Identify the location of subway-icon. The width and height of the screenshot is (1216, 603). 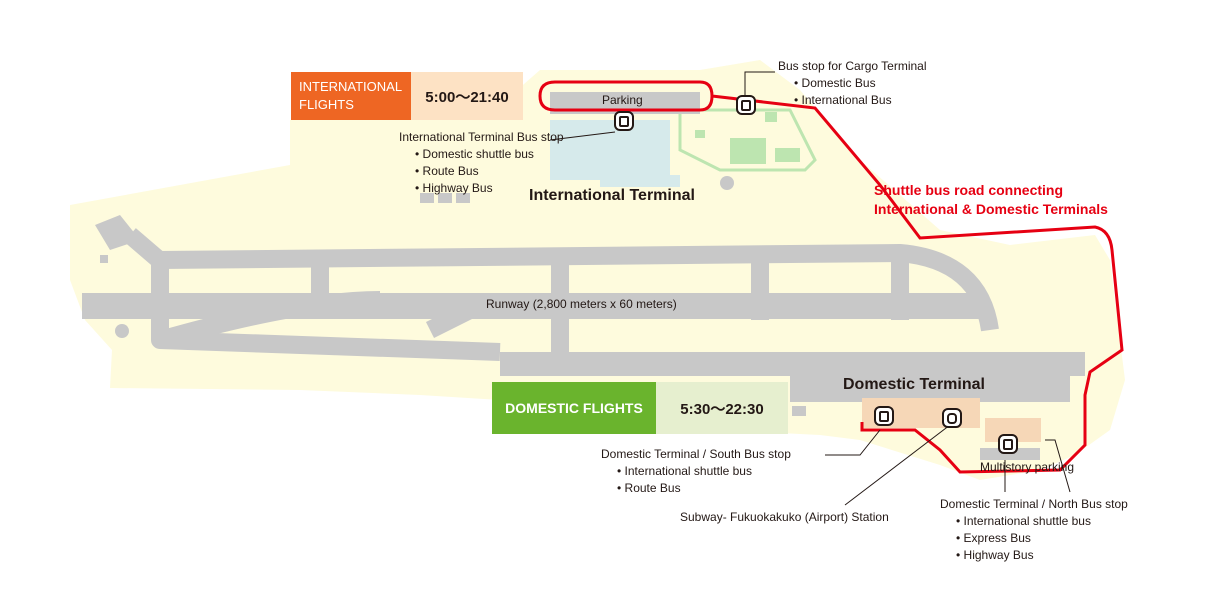
(952, 418).